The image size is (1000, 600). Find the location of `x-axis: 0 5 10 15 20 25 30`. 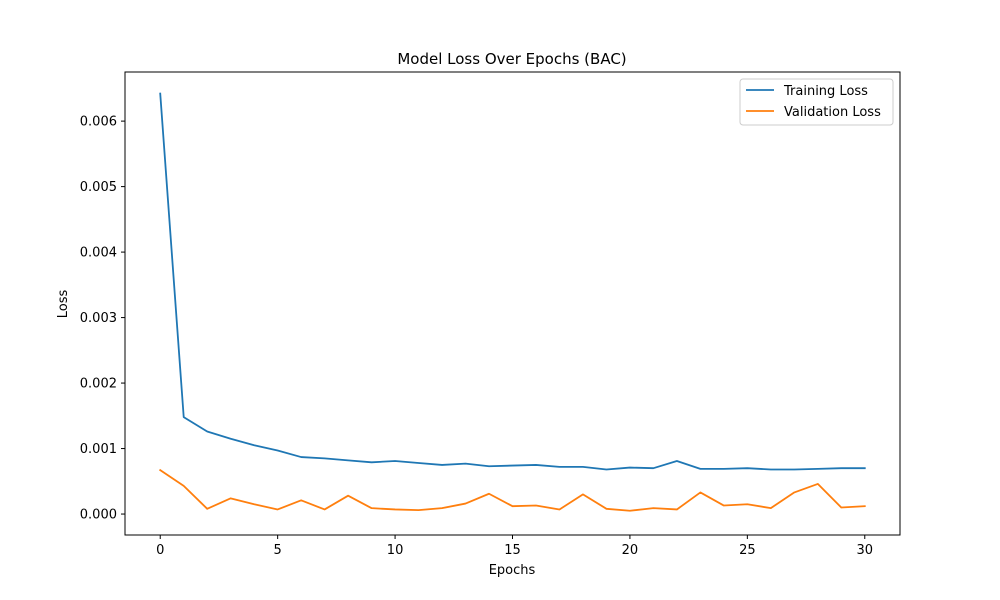

x-axis: 0 5 10 15 20 25 30 is located at coordinates (514, 546).